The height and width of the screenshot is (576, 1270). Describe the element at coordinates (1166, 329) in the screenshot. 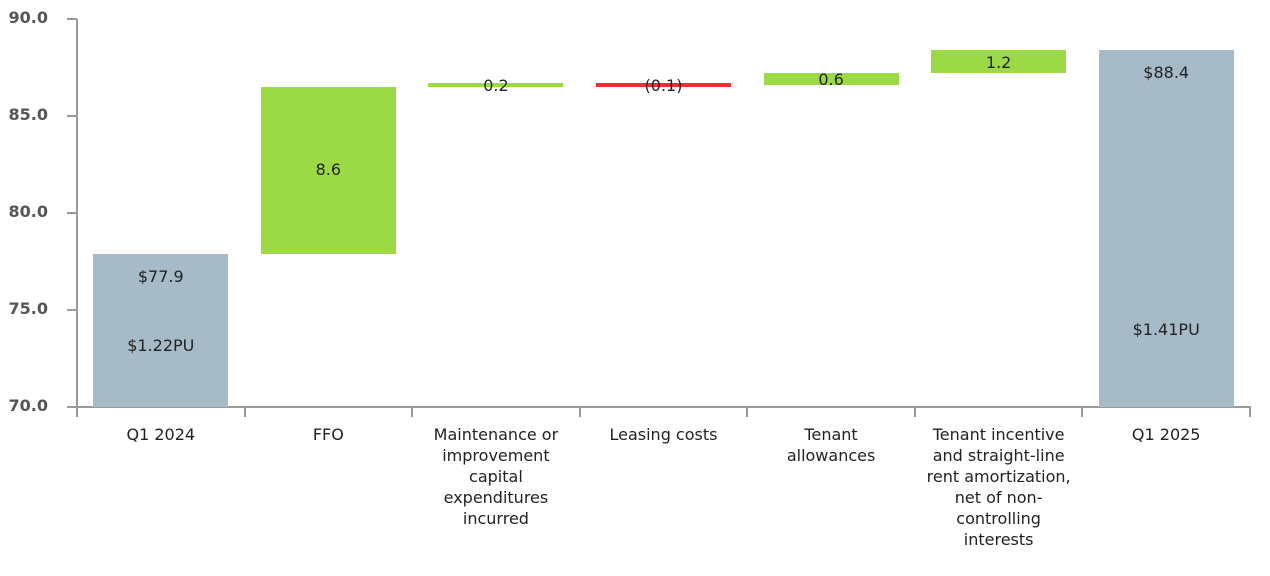

I see `bar-per-unit-label: $1.41PU` at that location.